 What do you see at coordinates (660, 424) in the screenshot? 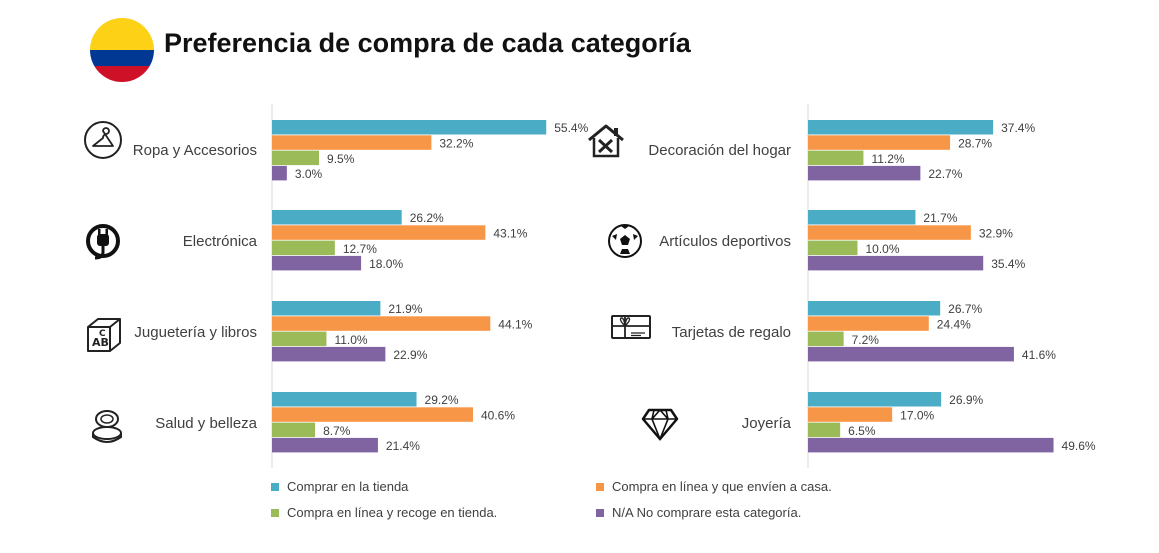
I see `diamond-icon` at bounding box center [660, 424].